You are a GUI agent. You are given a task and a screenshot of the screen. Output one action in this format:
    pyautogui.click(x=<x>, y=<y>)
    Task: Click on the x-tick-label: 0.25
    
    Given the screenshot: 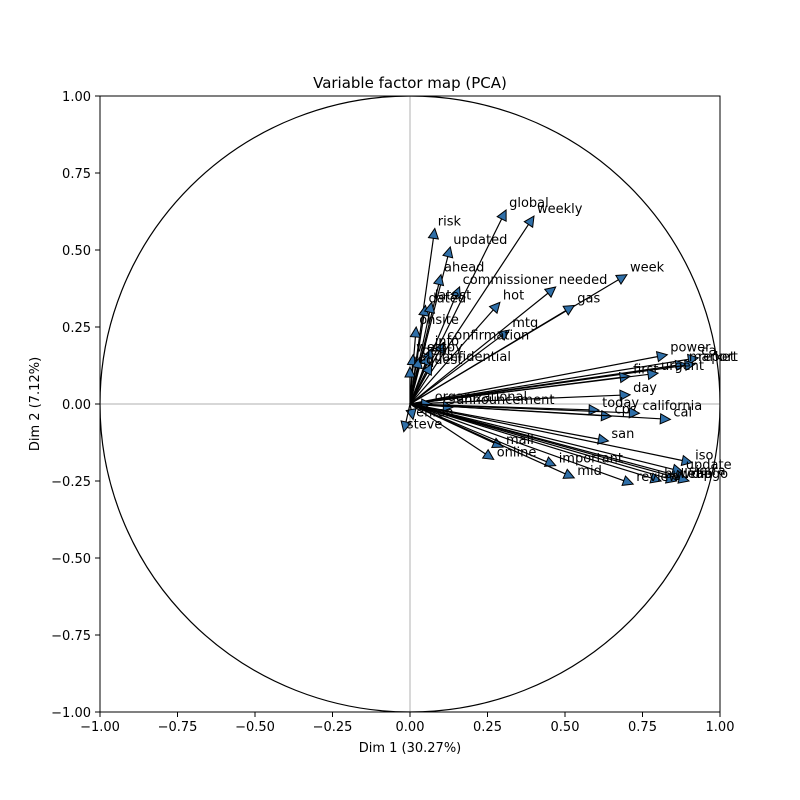 What is the action you would take?
    pyautogui.click(x=487, y=727)
    